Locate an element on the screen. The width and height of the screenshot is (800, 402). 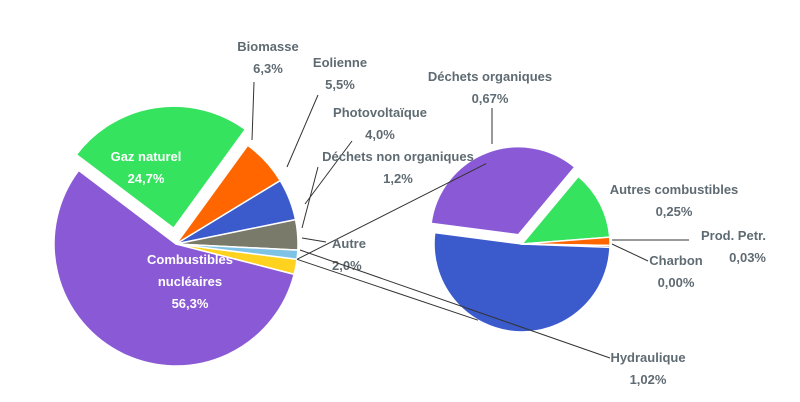
slice-hydraulique is located at coordinates (522, 282).